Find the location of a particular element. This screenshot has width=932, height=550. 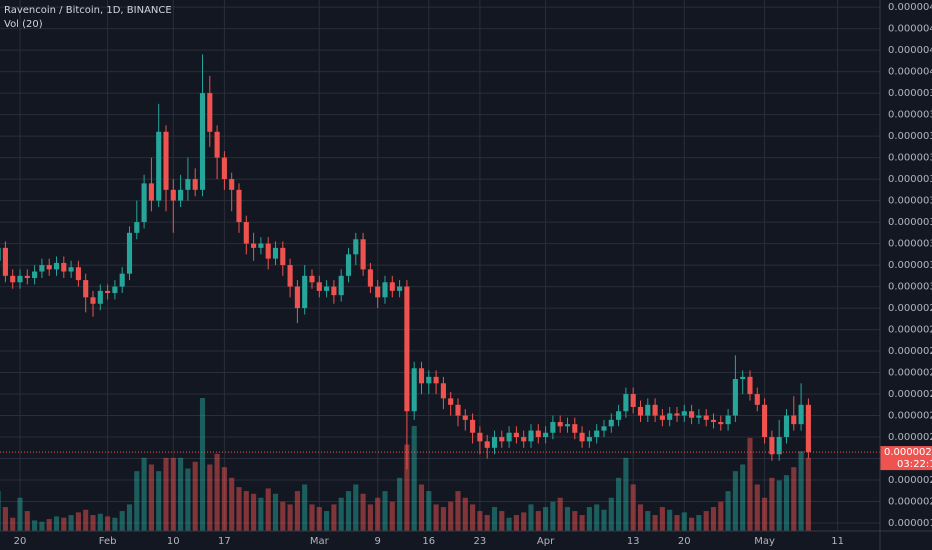

x-tick-label: 13 is located at coordinates (633, 541).